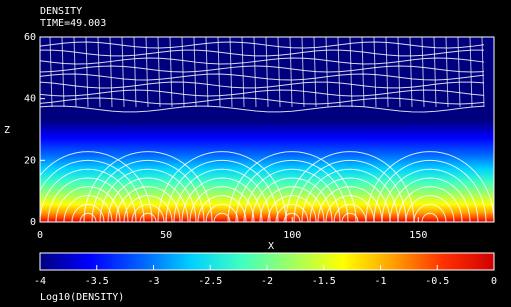 The image size is (511, 307). I want to click on colorbar-tick-label: -3.5, so click(97, 281).